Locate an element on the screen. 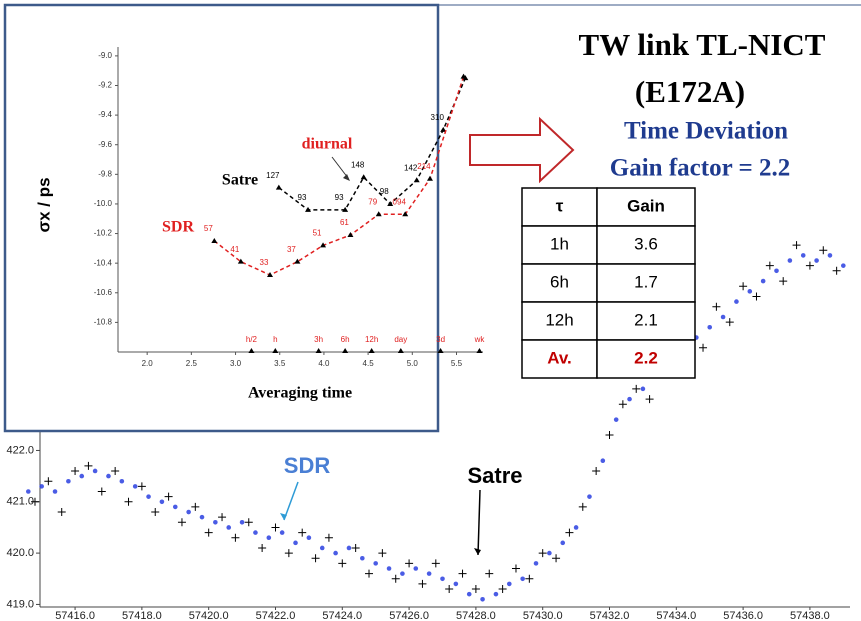  x-axis-label: Averaging time is located at coordinates (300, 393).